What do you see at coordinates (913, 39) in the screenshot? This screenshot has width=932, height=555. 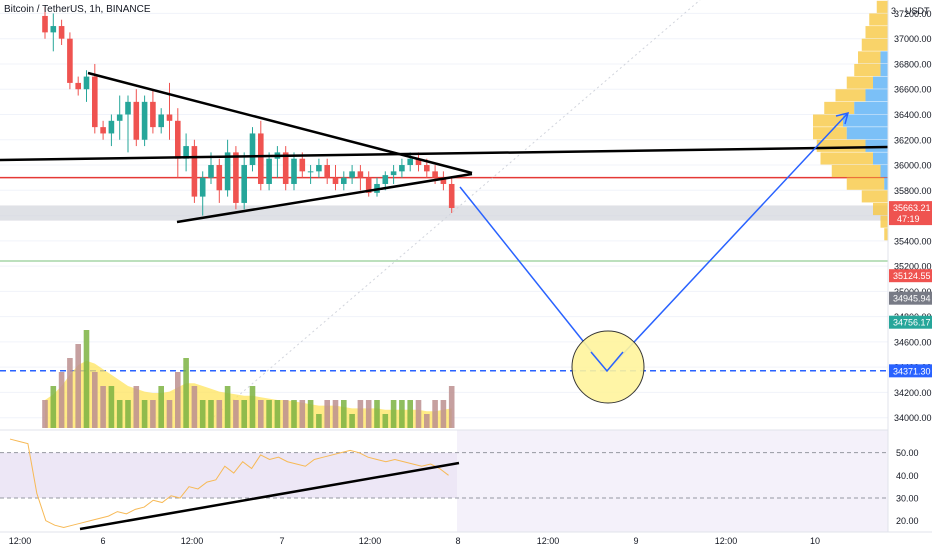 I see `price-tick-label: 37000.00` at bounding box center [913, 39].